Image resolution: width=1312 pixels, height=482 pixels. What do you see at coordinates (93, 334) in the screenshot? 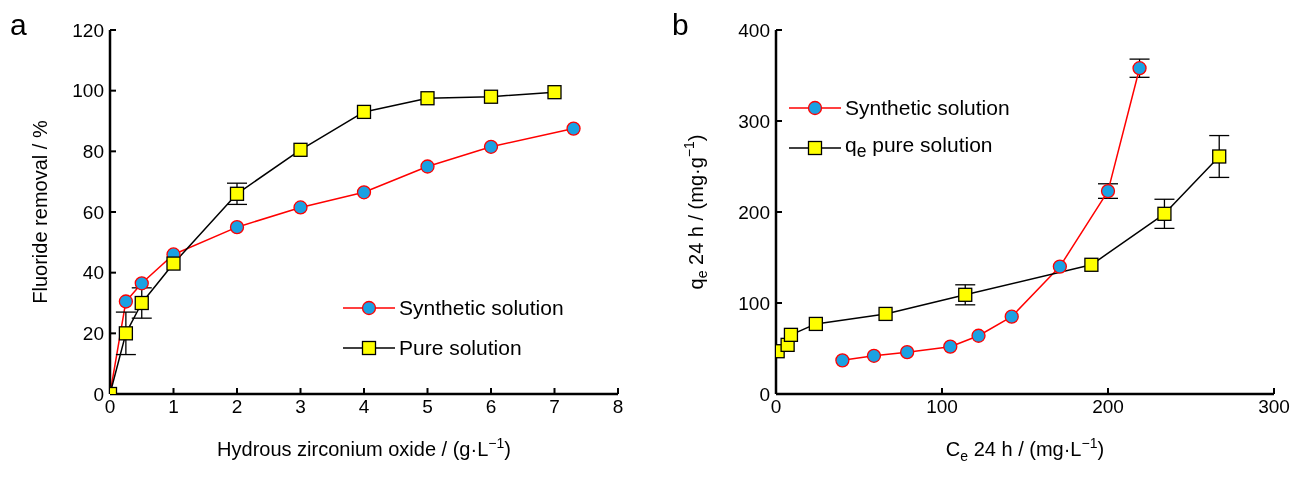
I see `y-tick-label: 20` at bounding box center [93, 334].